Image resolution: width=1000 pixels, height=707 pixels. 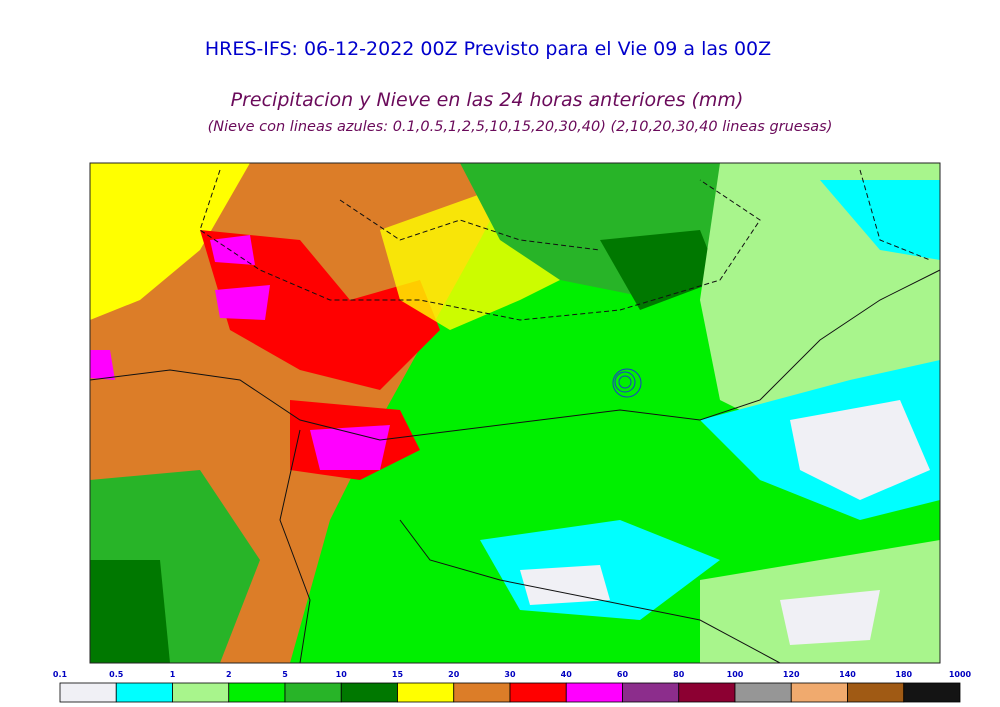 I want to click on colorbar-label: 140, so click(x=847, y=674).